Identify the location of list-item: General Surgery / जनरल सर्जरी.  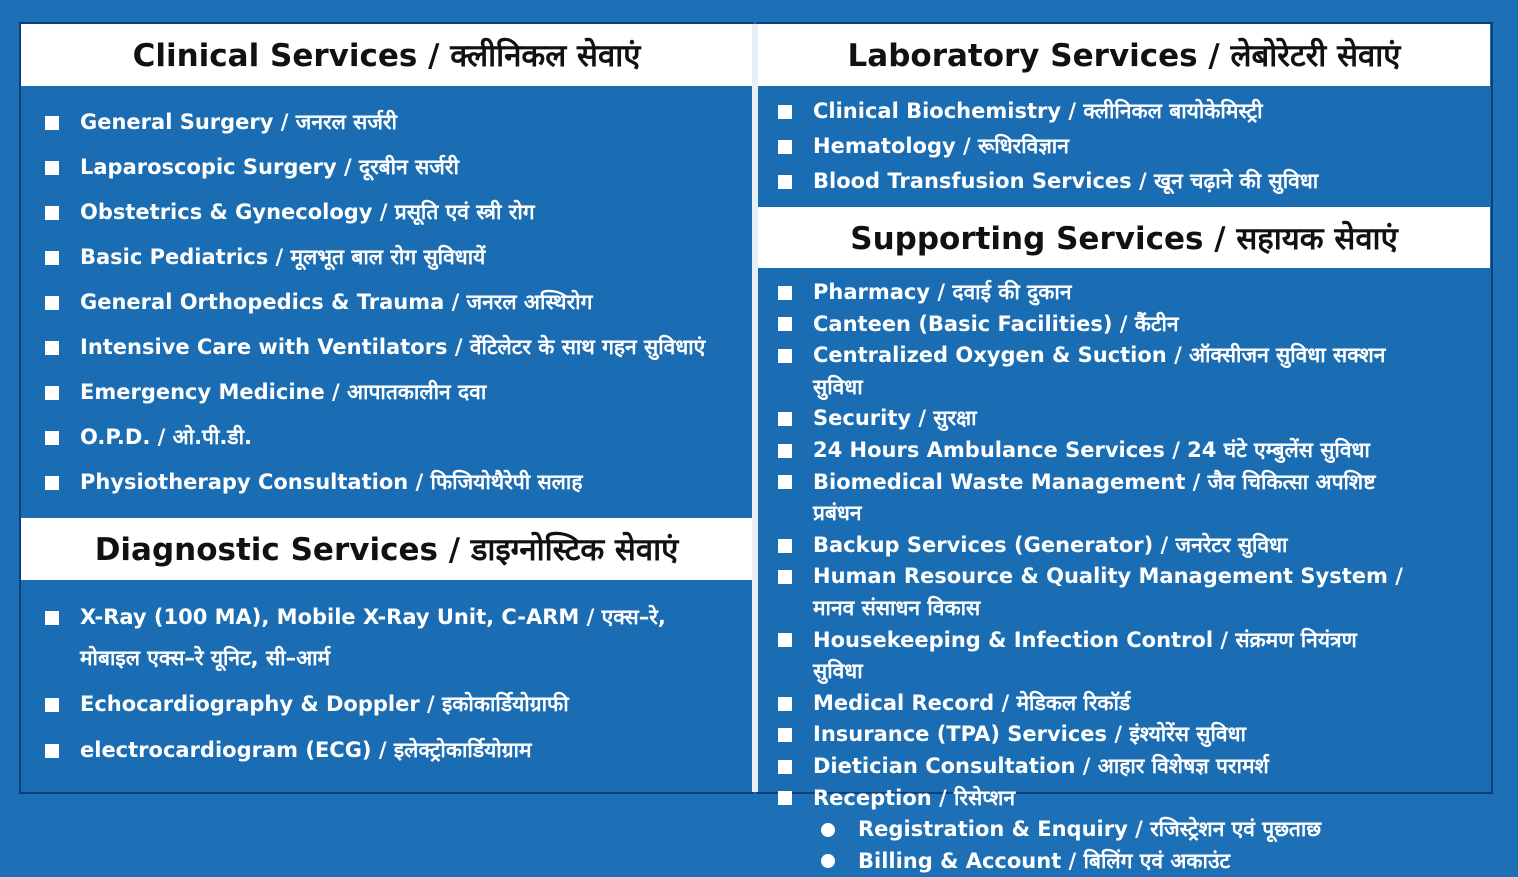
(395, 122).